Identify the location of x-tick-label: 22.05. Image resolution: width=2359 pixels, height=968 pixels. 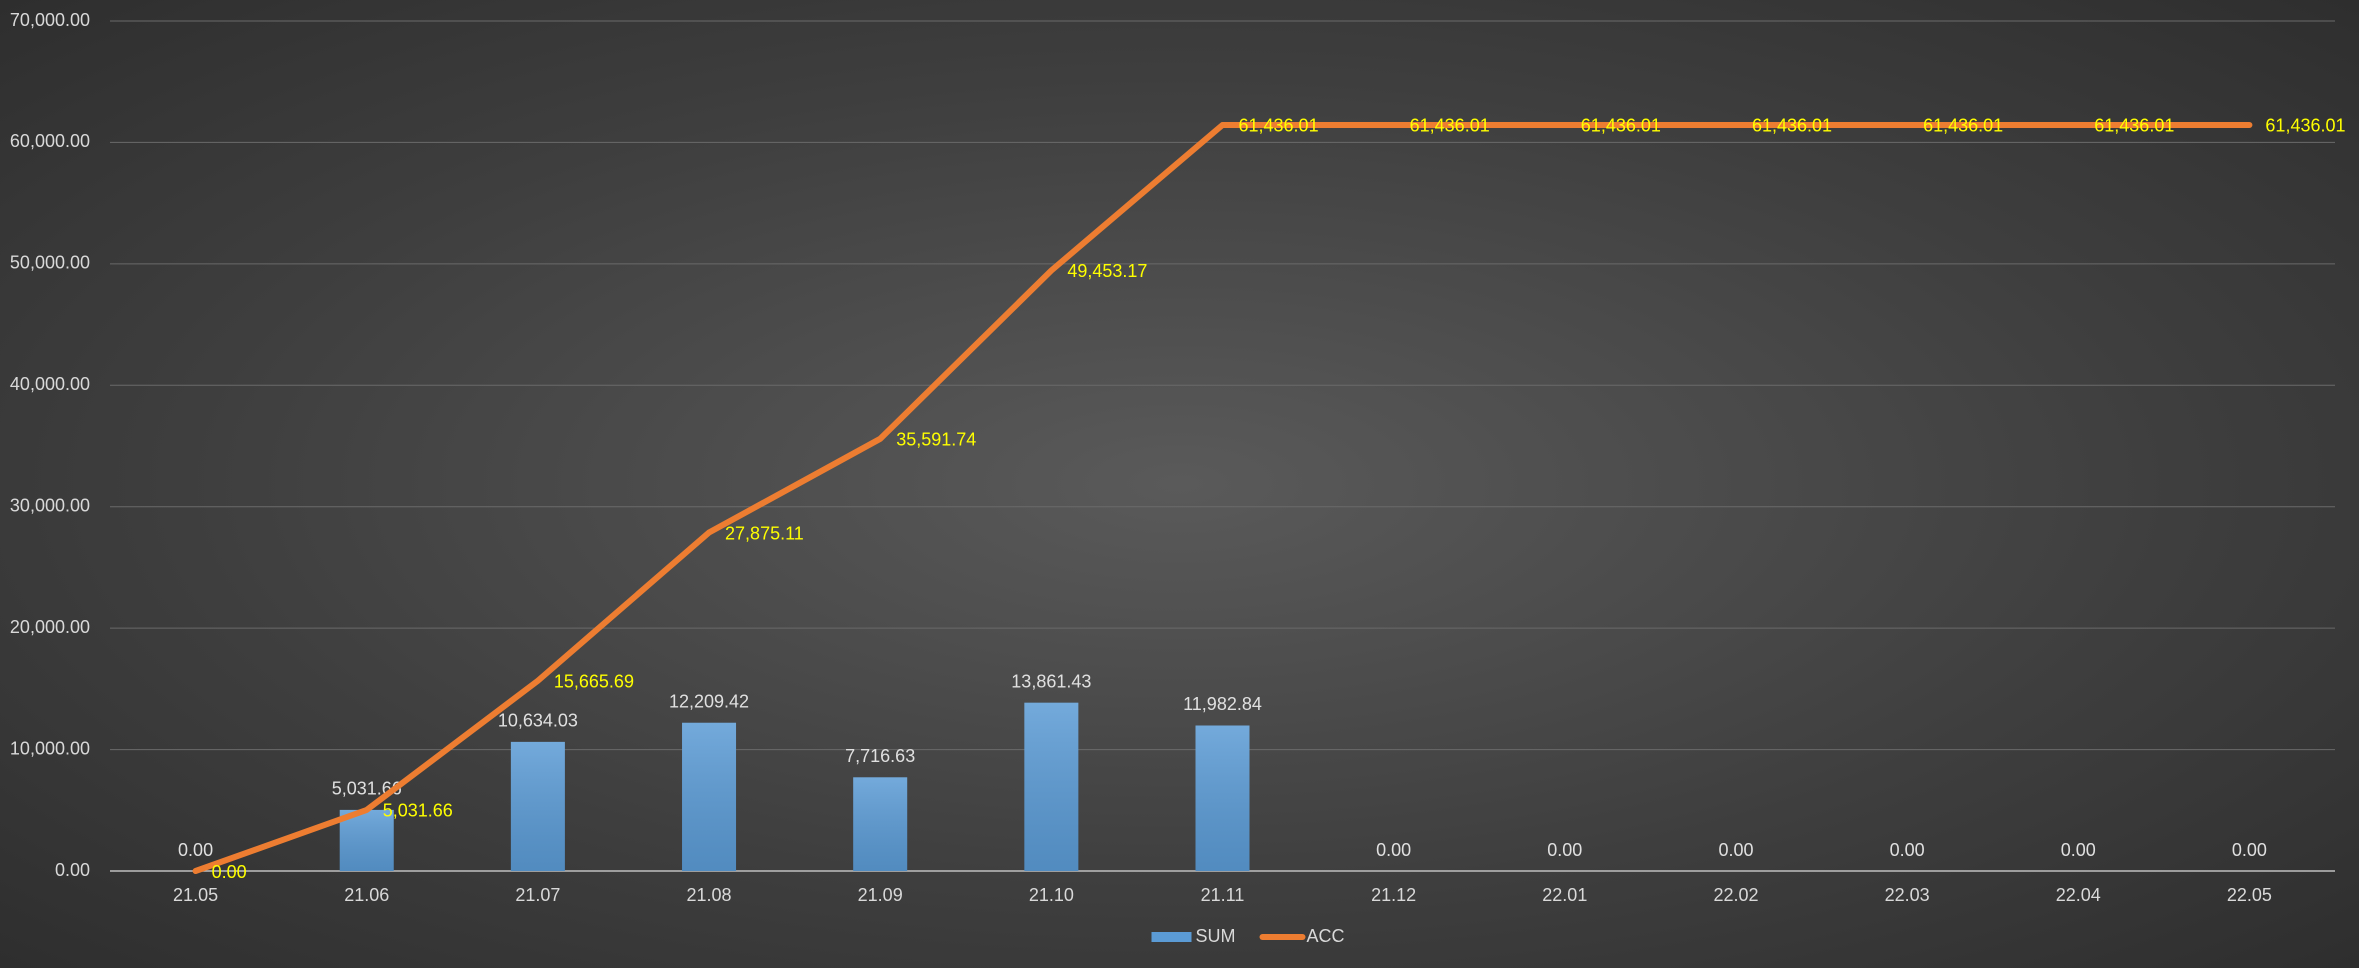
(2249, 895).